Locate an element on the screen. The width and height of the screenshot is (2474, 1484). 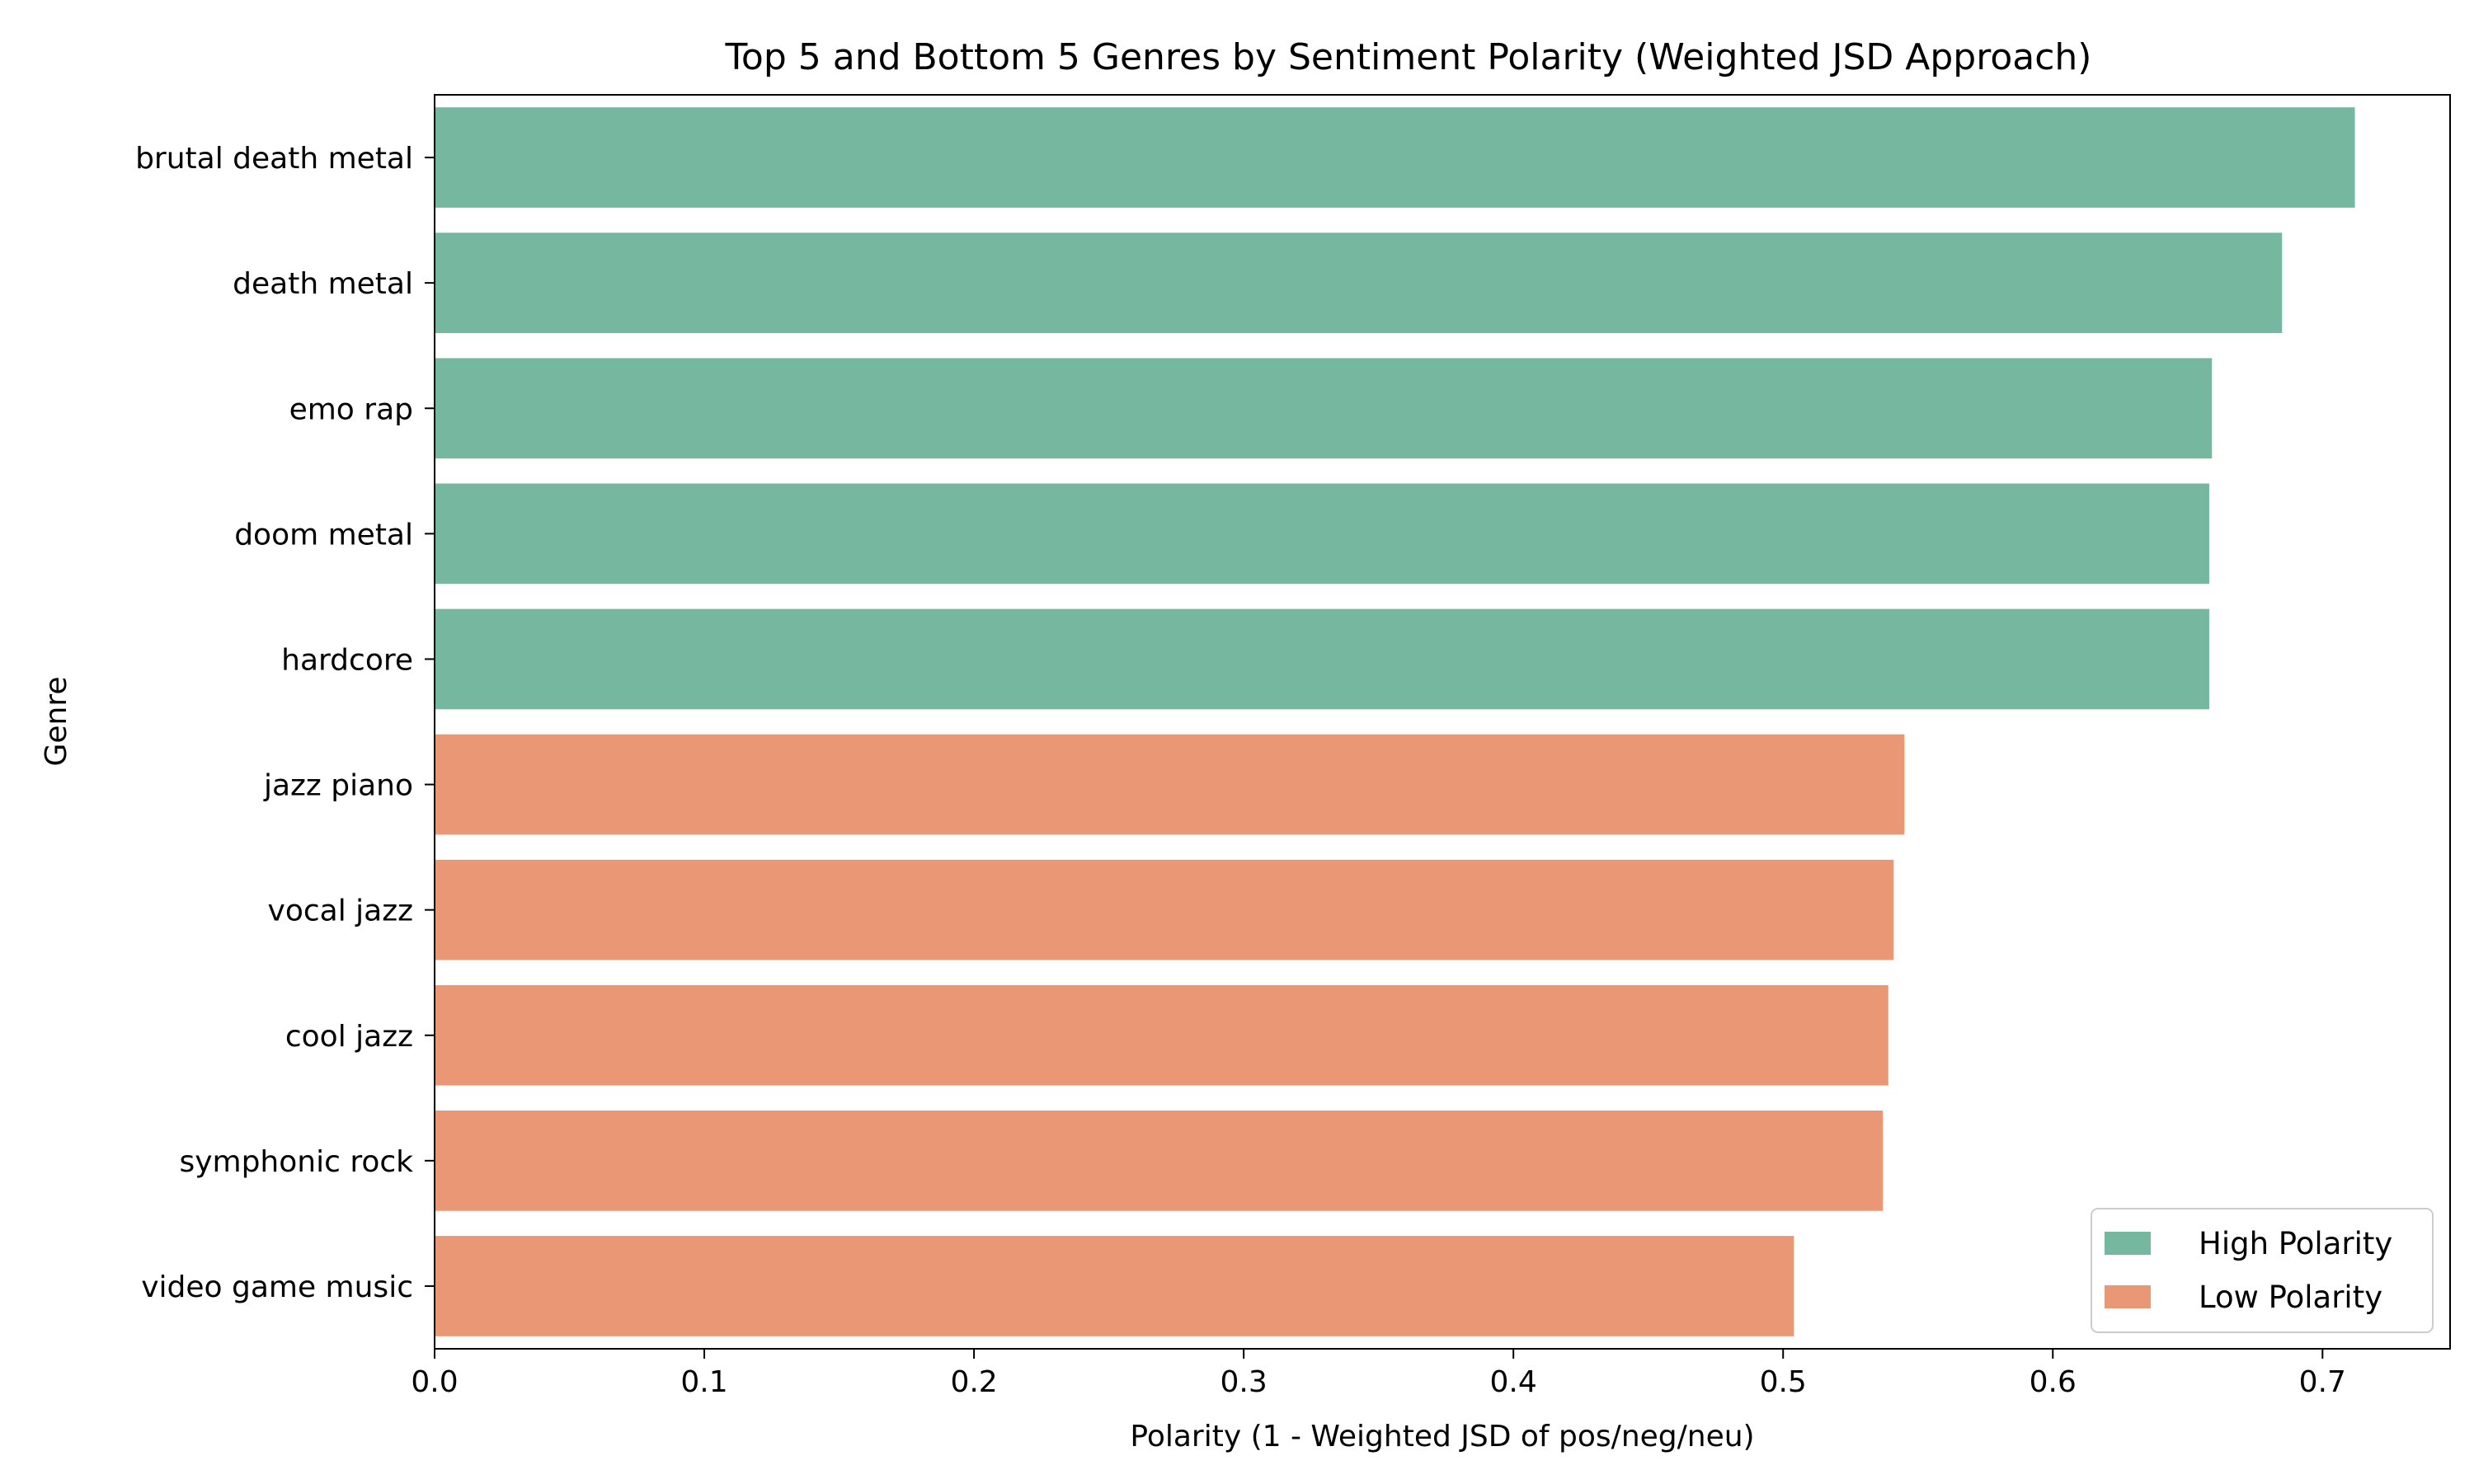
y-tick-label: hardcore is located at coordinates (347, 660).